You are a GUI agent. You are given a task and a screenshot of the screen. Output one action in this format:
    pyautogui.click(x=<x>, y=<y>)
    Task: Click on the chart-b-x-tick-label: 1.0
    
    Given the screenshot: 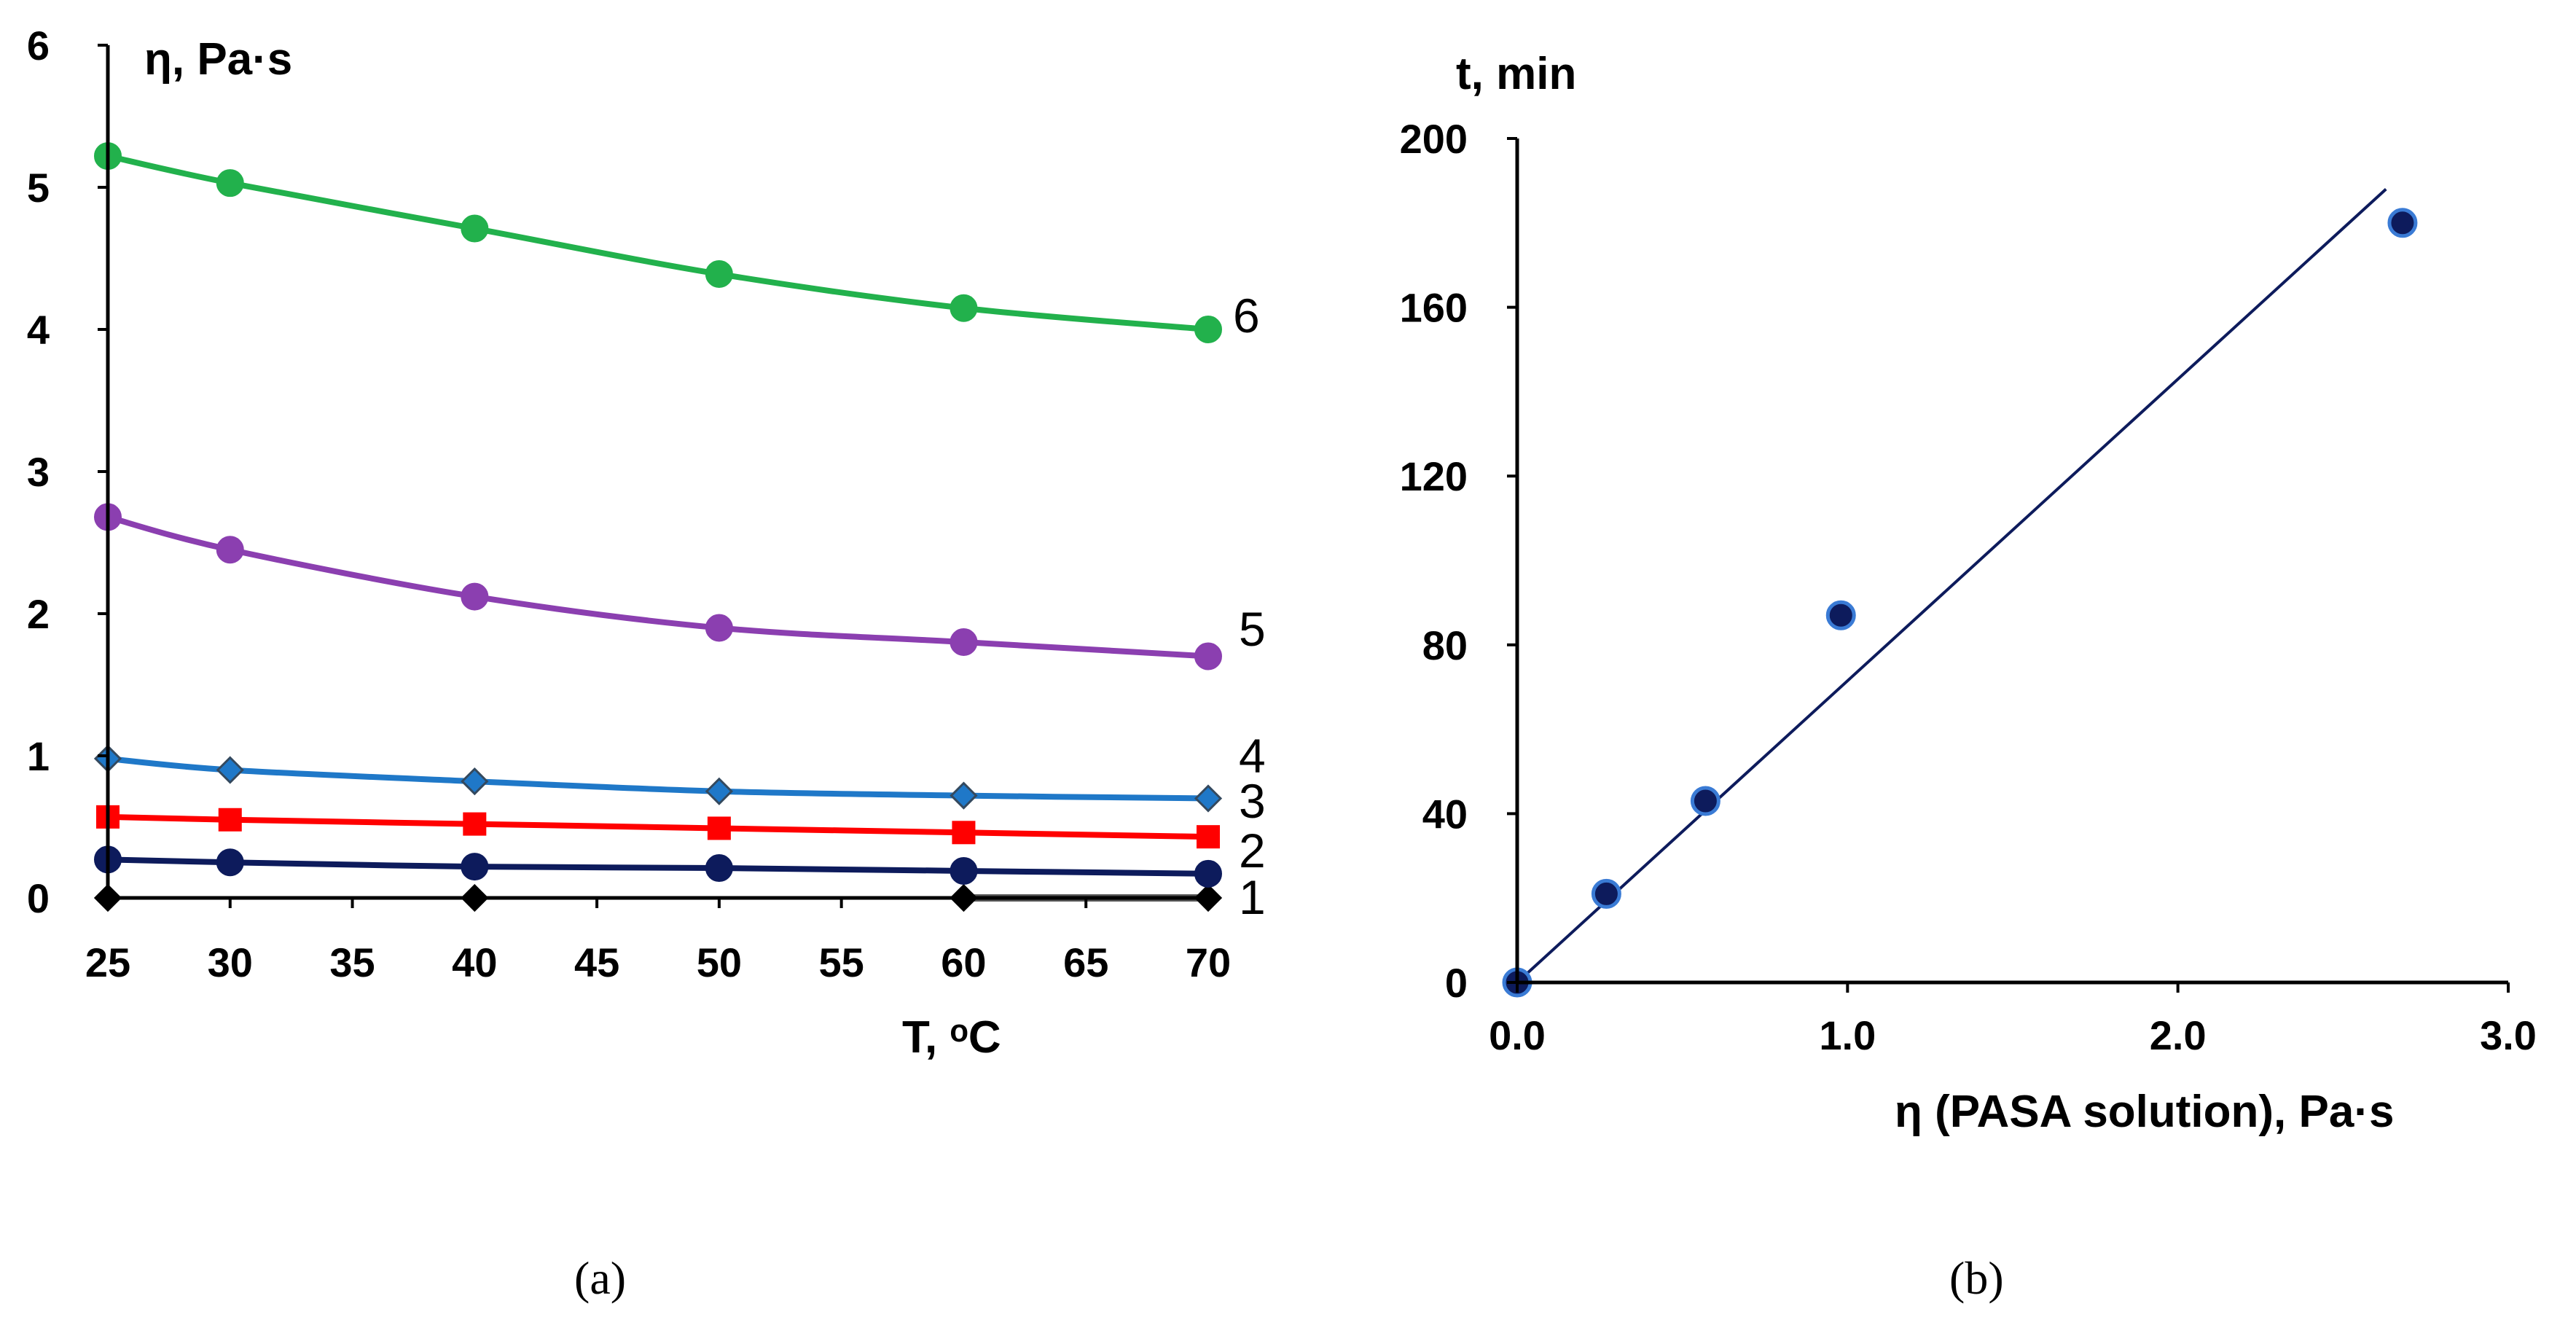 What is the action you would take?
    pyautogui.click(x=1847, y=1035)
    